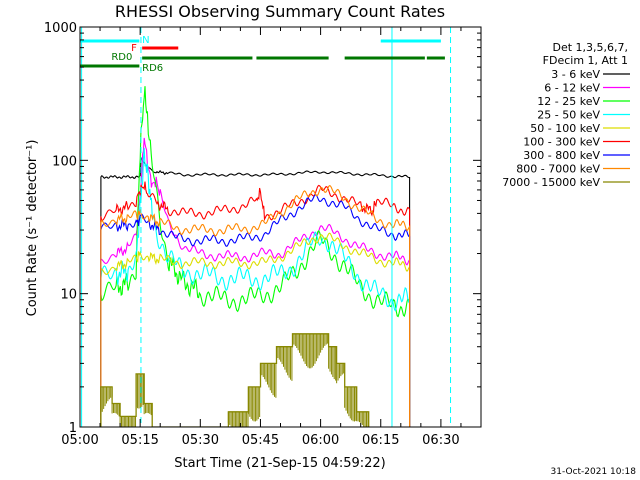 This screenshot has height=480, width=640. I want to click on y-tick-label: 1, so click(73, 428).